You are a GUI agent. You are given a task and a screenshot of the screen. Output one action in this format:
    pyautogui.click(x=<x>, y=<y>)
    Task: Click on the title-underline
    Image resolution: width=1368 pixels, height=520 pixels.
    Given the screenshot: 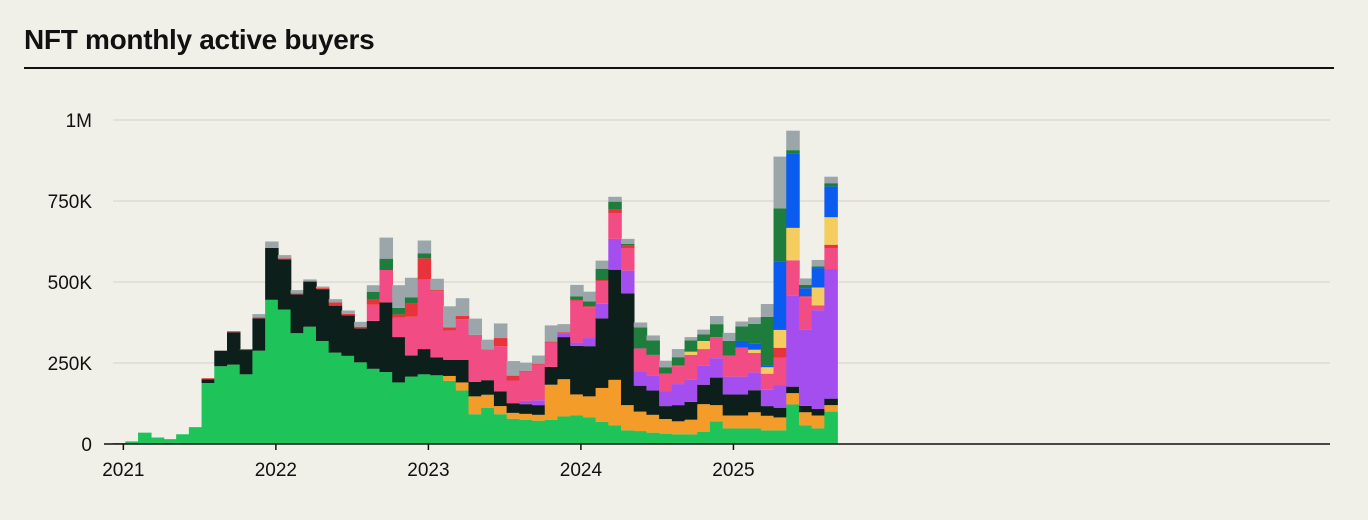 What is the action you would take?
    pyautogui.click(x=679, y=68)
    